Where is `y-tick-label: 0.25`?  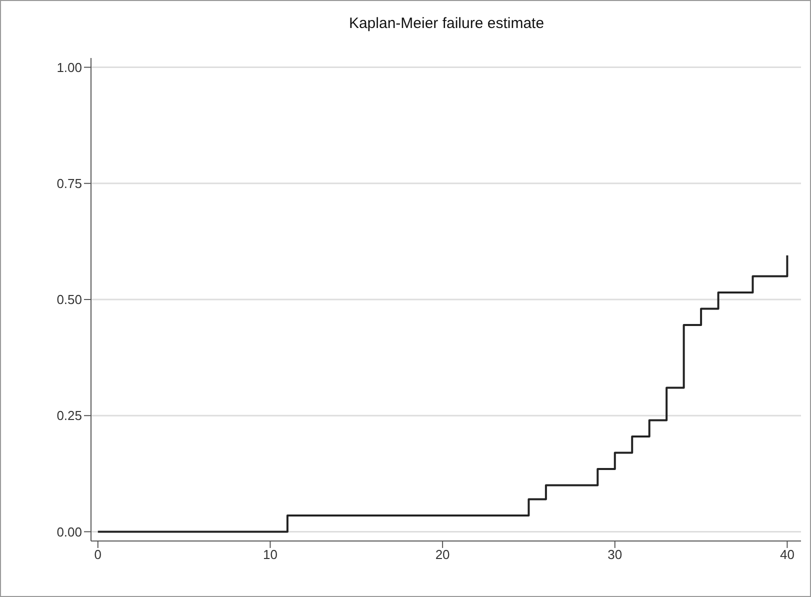 y-tick-label: 0.25 is located at coordinates (69, 416).